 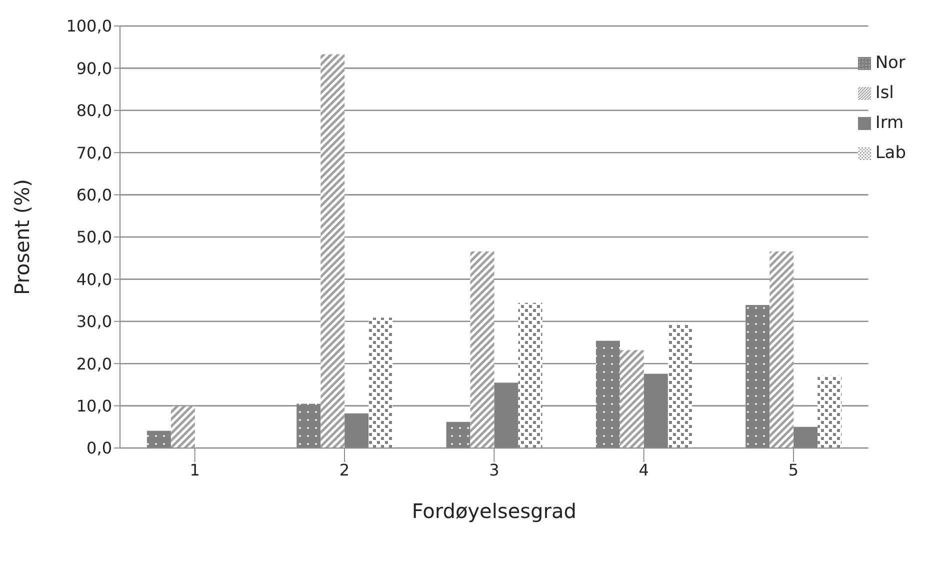 I want to click on x-axis-title: Fordøyelsesgrad, so click(x=494, y=511).